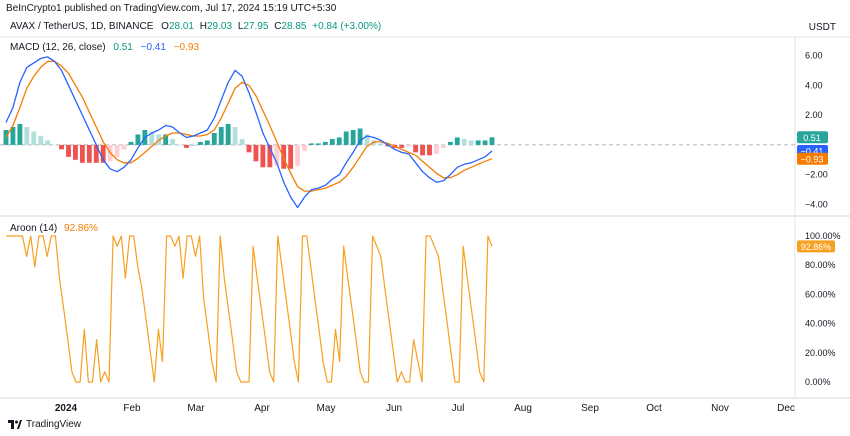 This screenshot has width=850, height=436. What do you see at coordinates (153, 47) in the screenshot?
I see `macd-line-value: −0.41` at bounding box center [153, 47].